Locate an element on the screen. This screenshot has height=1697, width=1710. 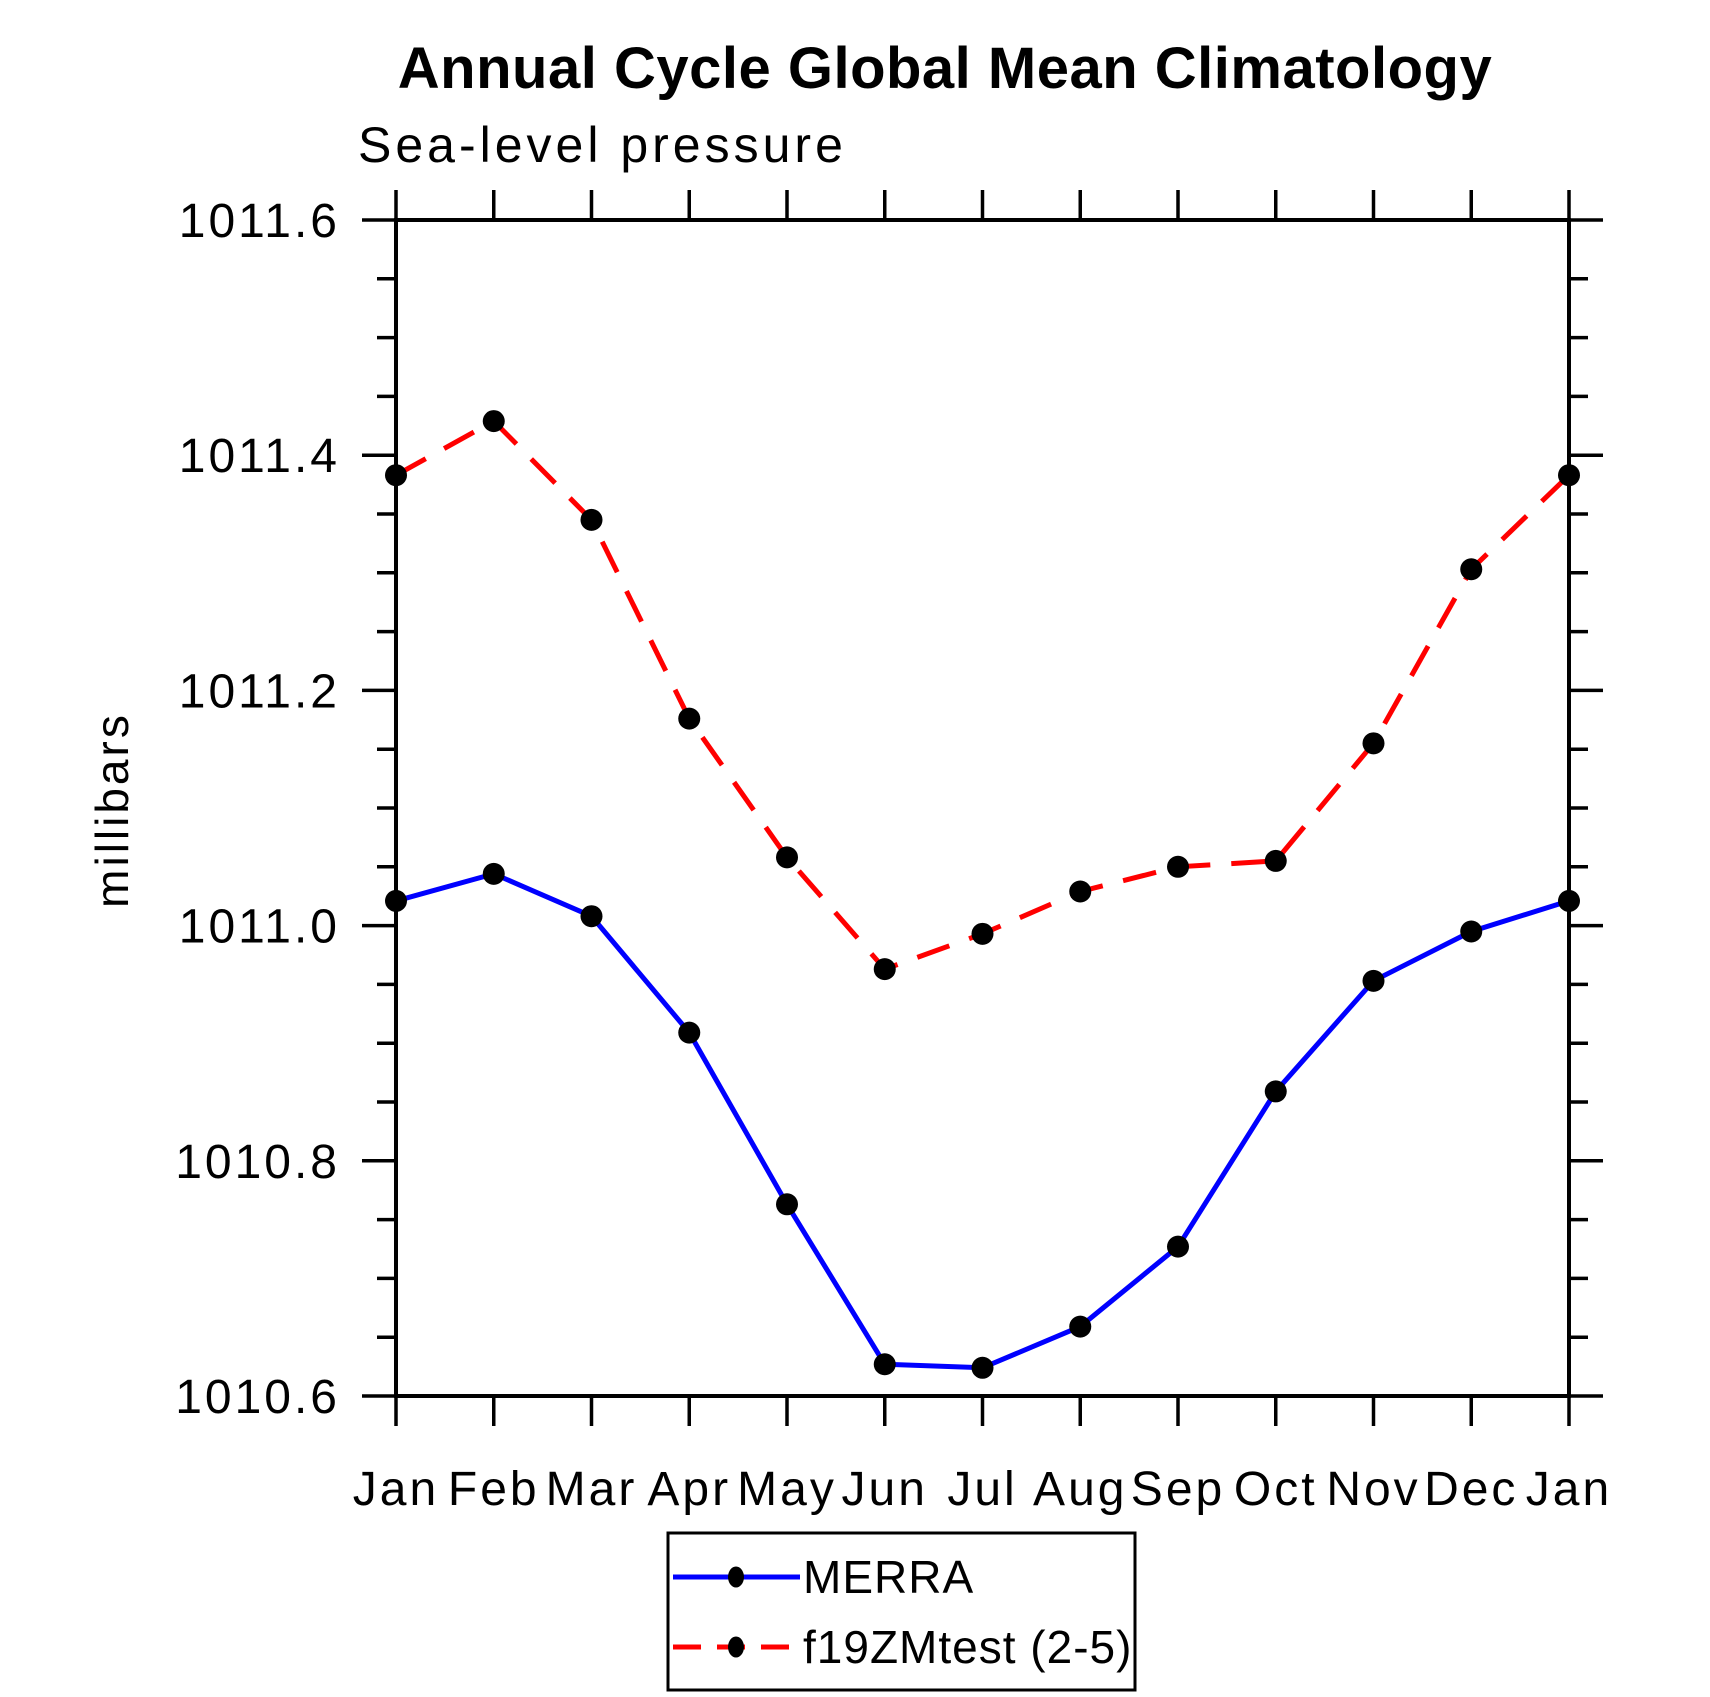
legend-merra-marker-icon is located at coordinates (736, 1577).